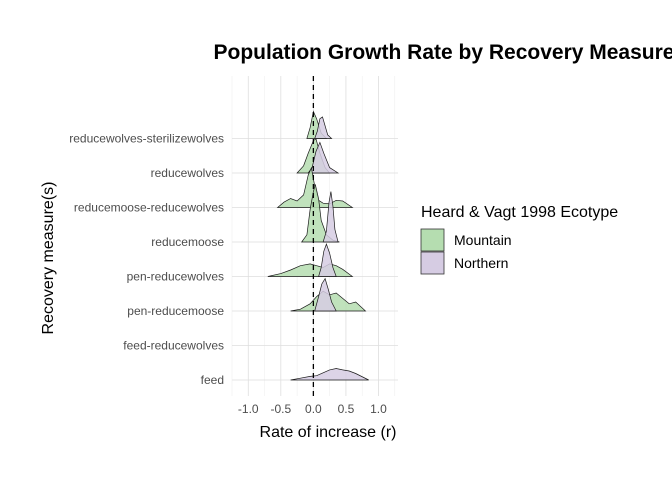 This screenshot has height=480, width=672. Describe the element at coordinates (248, 409) in the screenshot. I see `x-tick-label: -1.0` at that location.